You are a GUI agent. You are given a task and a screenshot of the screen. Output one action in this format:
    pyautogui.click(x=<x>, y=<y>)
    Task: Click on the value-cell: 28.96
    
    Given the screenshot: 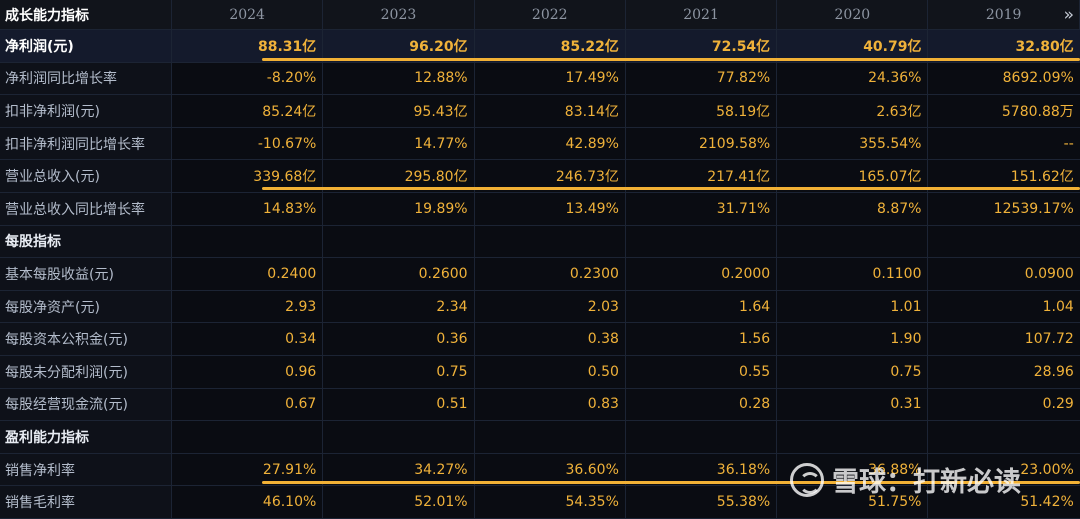 What is the action you would take?
    pyautogui.click(x=1053, y=371)
    